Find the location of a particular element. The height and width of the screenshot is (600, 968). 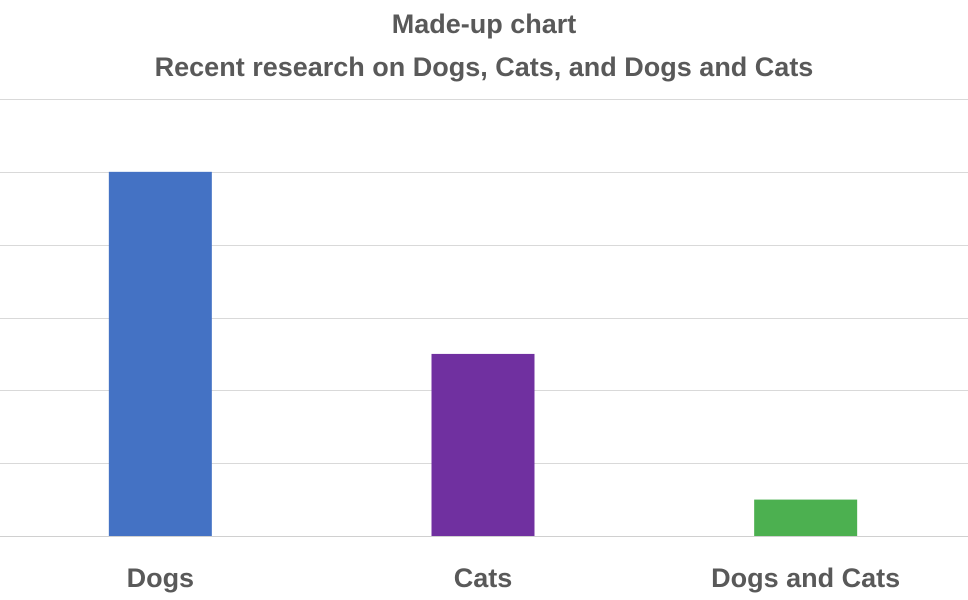

chart-title: Made-up chart is located at coordinates (484, 24).